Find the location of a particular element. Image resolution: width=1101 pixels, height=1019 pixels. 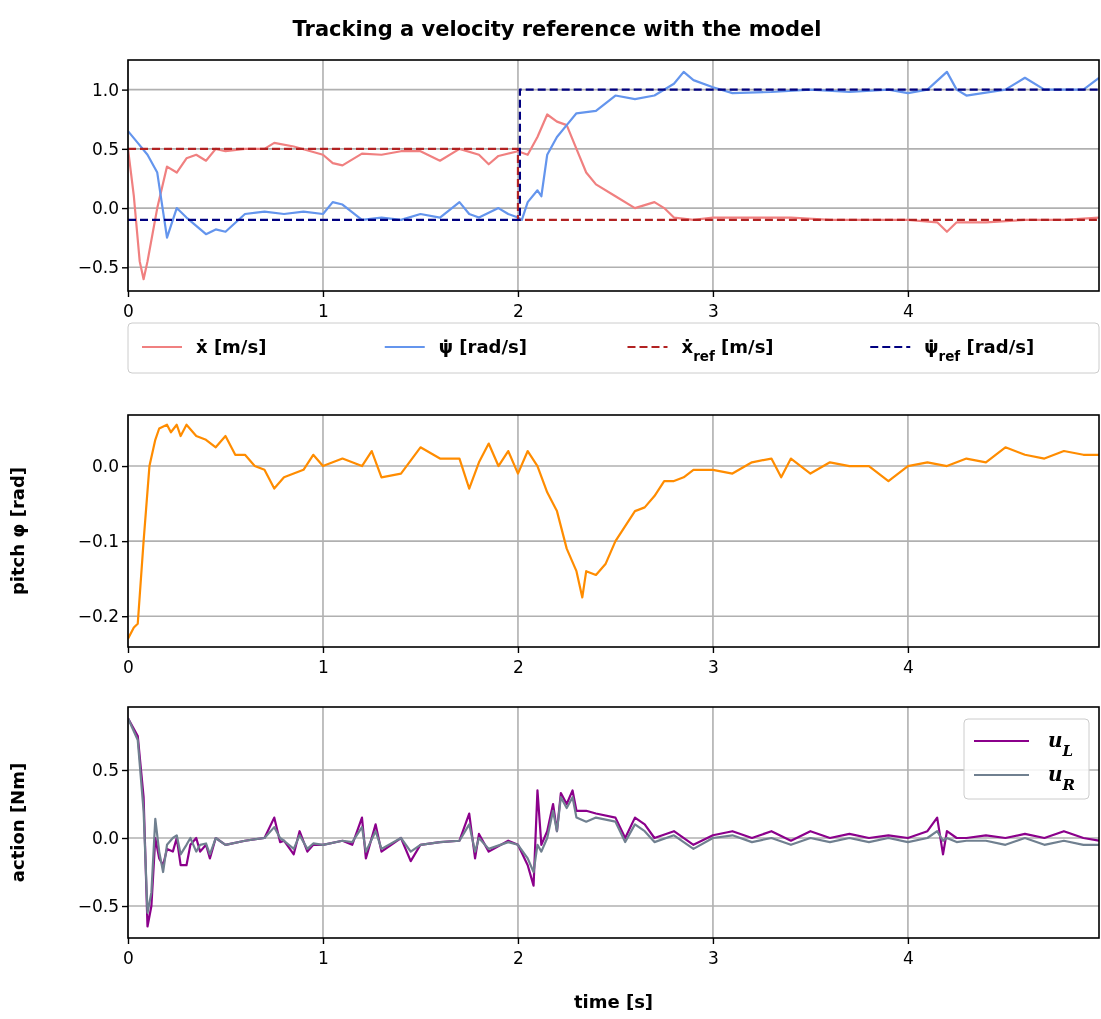

y-tick-label: 1.0 is located at coordinates (105, 89).